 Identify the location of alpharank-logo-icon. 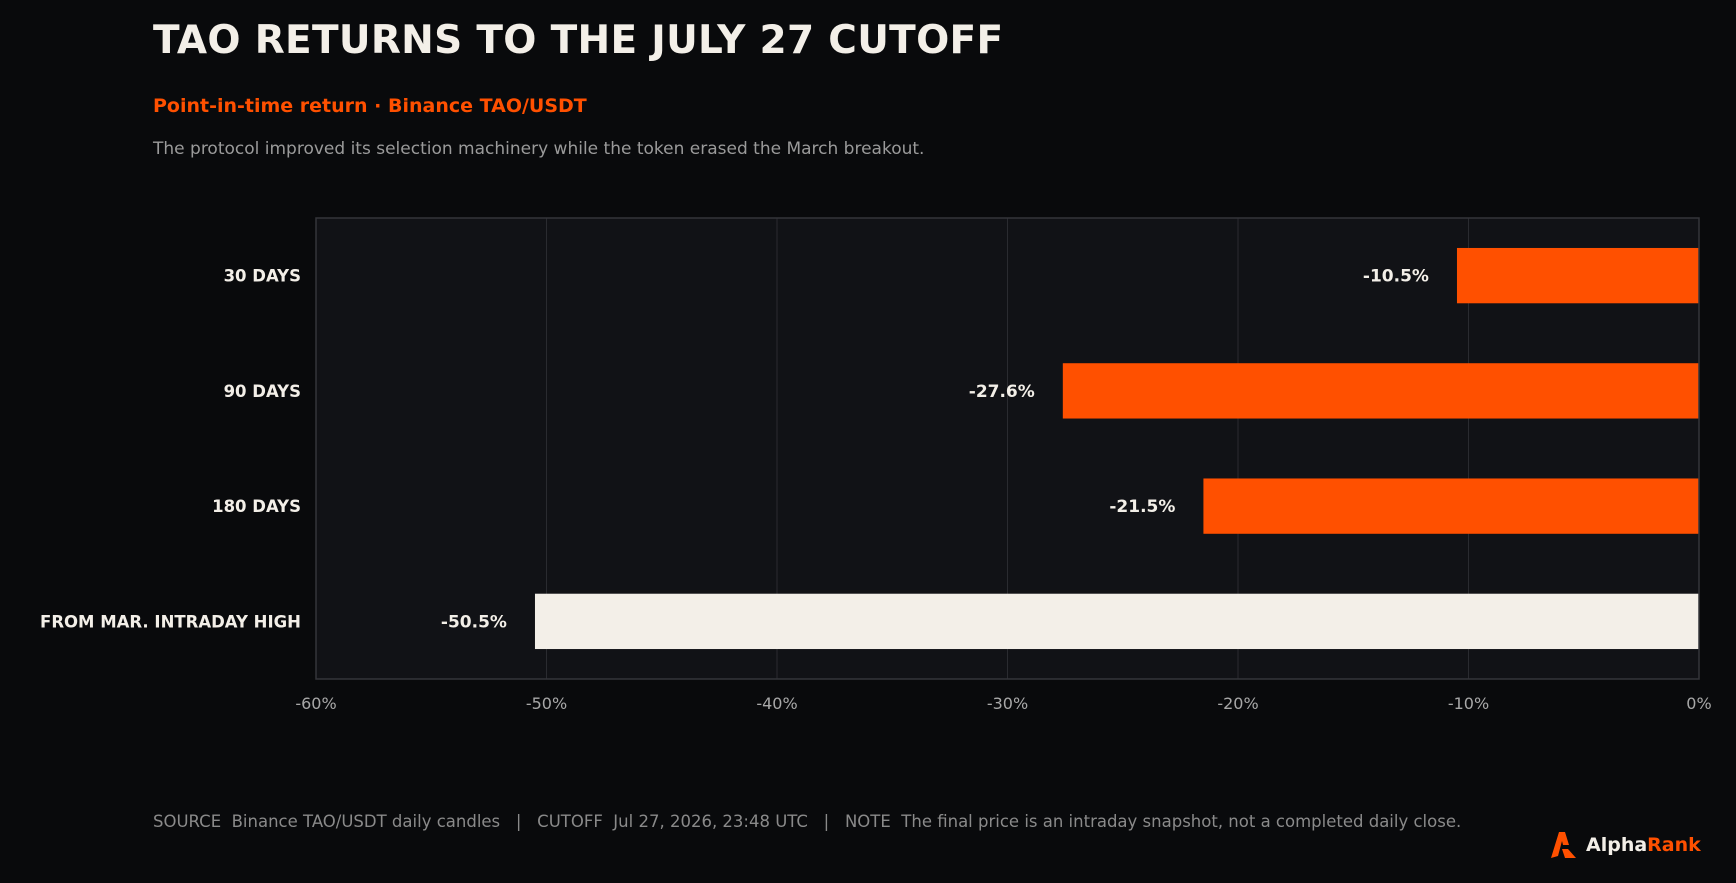
(1563, 845).